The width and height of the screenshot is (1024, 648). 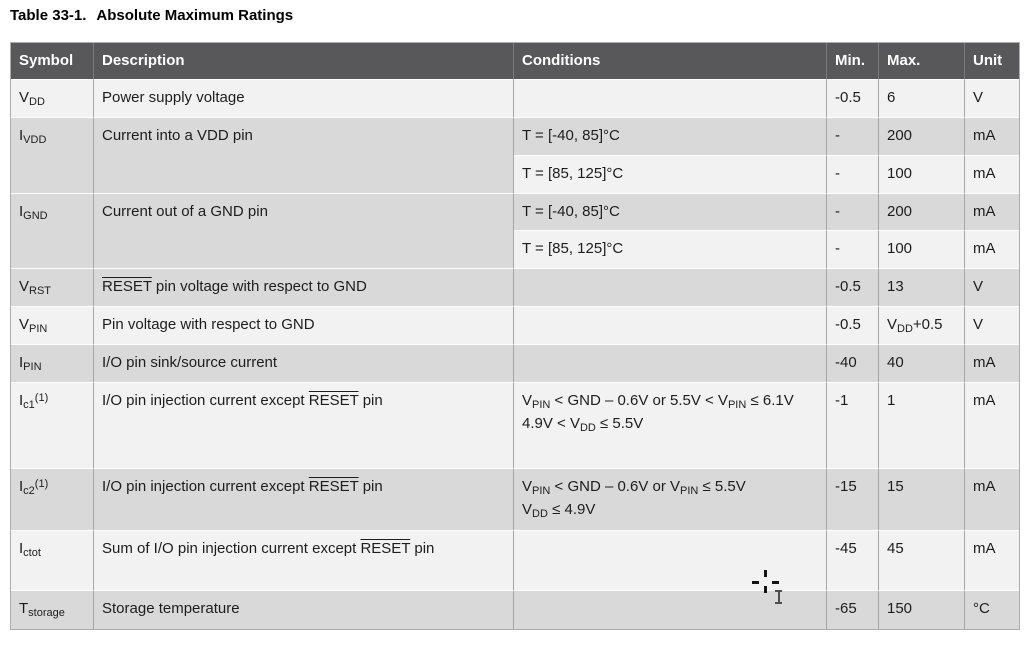 What do you see at coordinates (52, 99) in the screenshot?
I see `cell-symbol: VDD` at bounding box center [52, 99].